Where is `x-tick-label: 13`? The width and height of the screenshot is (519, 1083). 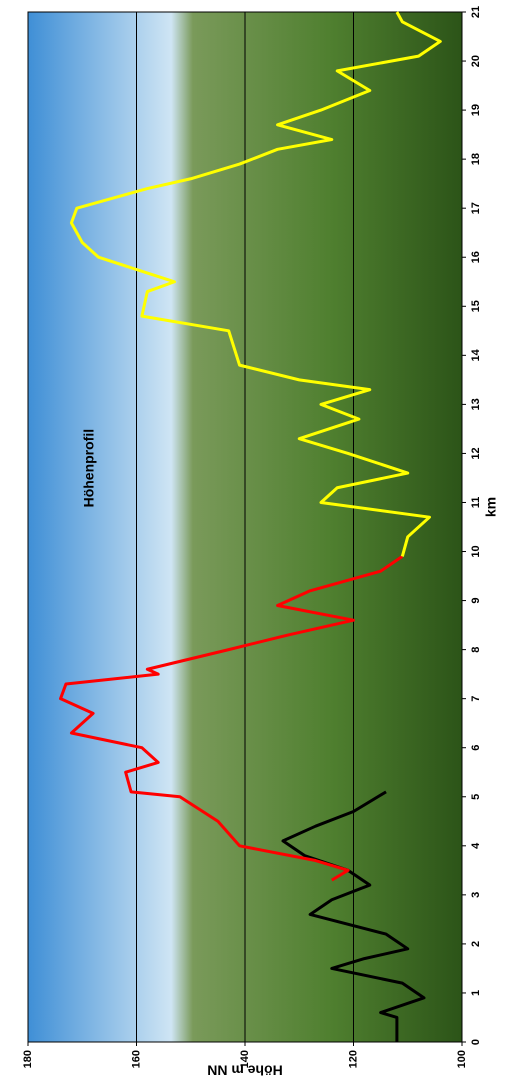 x-tick-label: 13 is located at coordinates (476, 404).